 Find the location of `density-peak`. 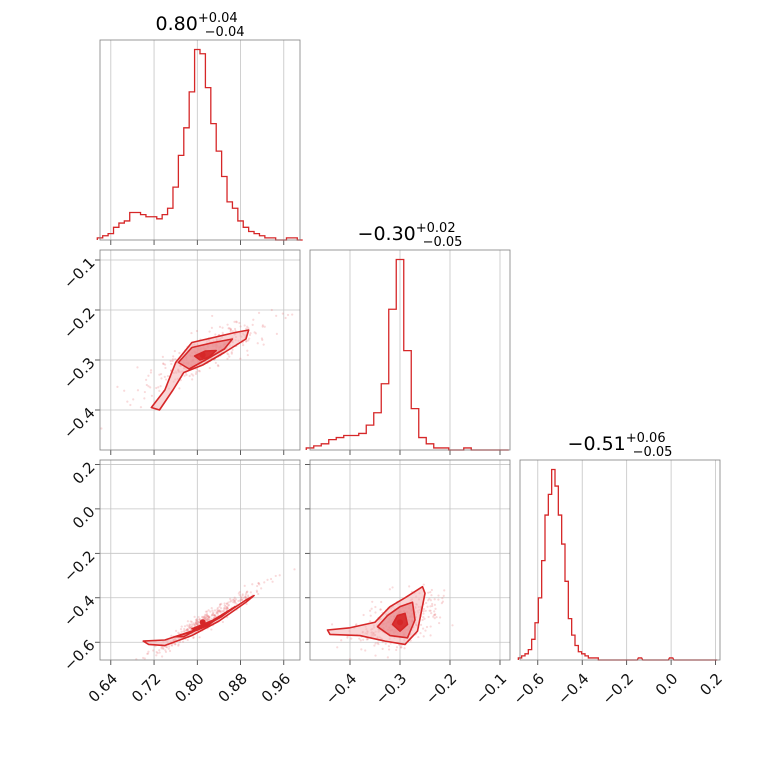

density-peak is located at coordinates (400, 622).